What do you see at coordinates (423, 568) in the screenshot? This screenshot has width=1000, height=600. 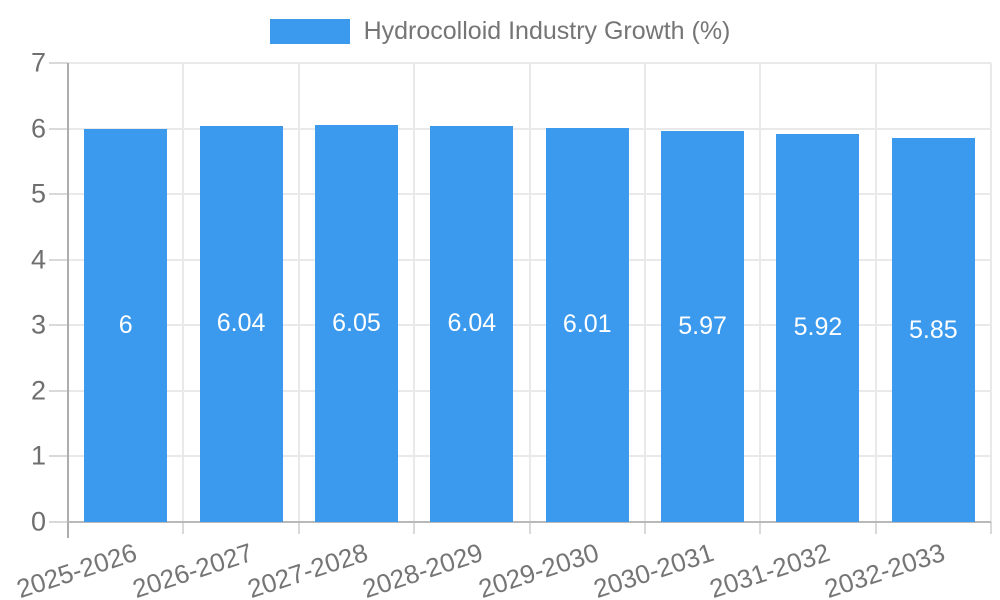 I see `x-axis-category-label: 2028-2029` at bounding box center [423, 568].